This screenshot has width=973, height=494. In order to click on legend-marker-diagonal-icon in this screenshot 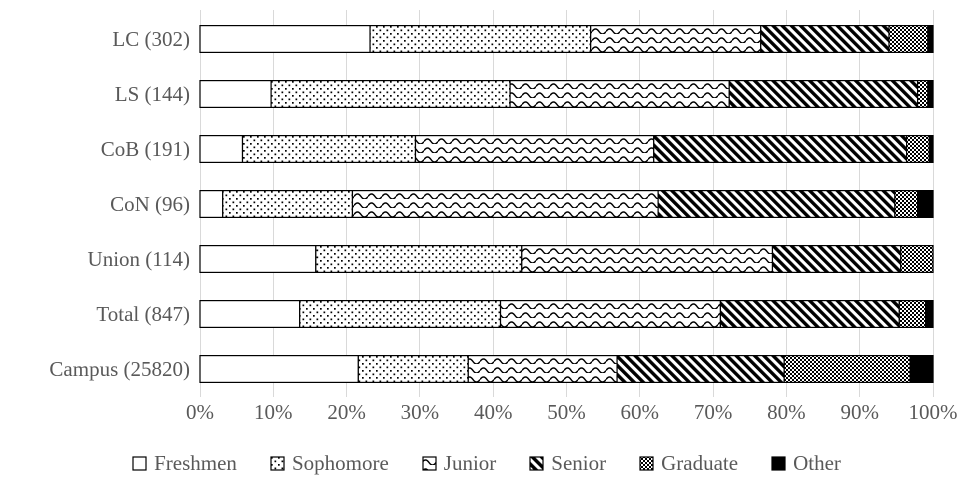, I will do `click(536, 463)`.